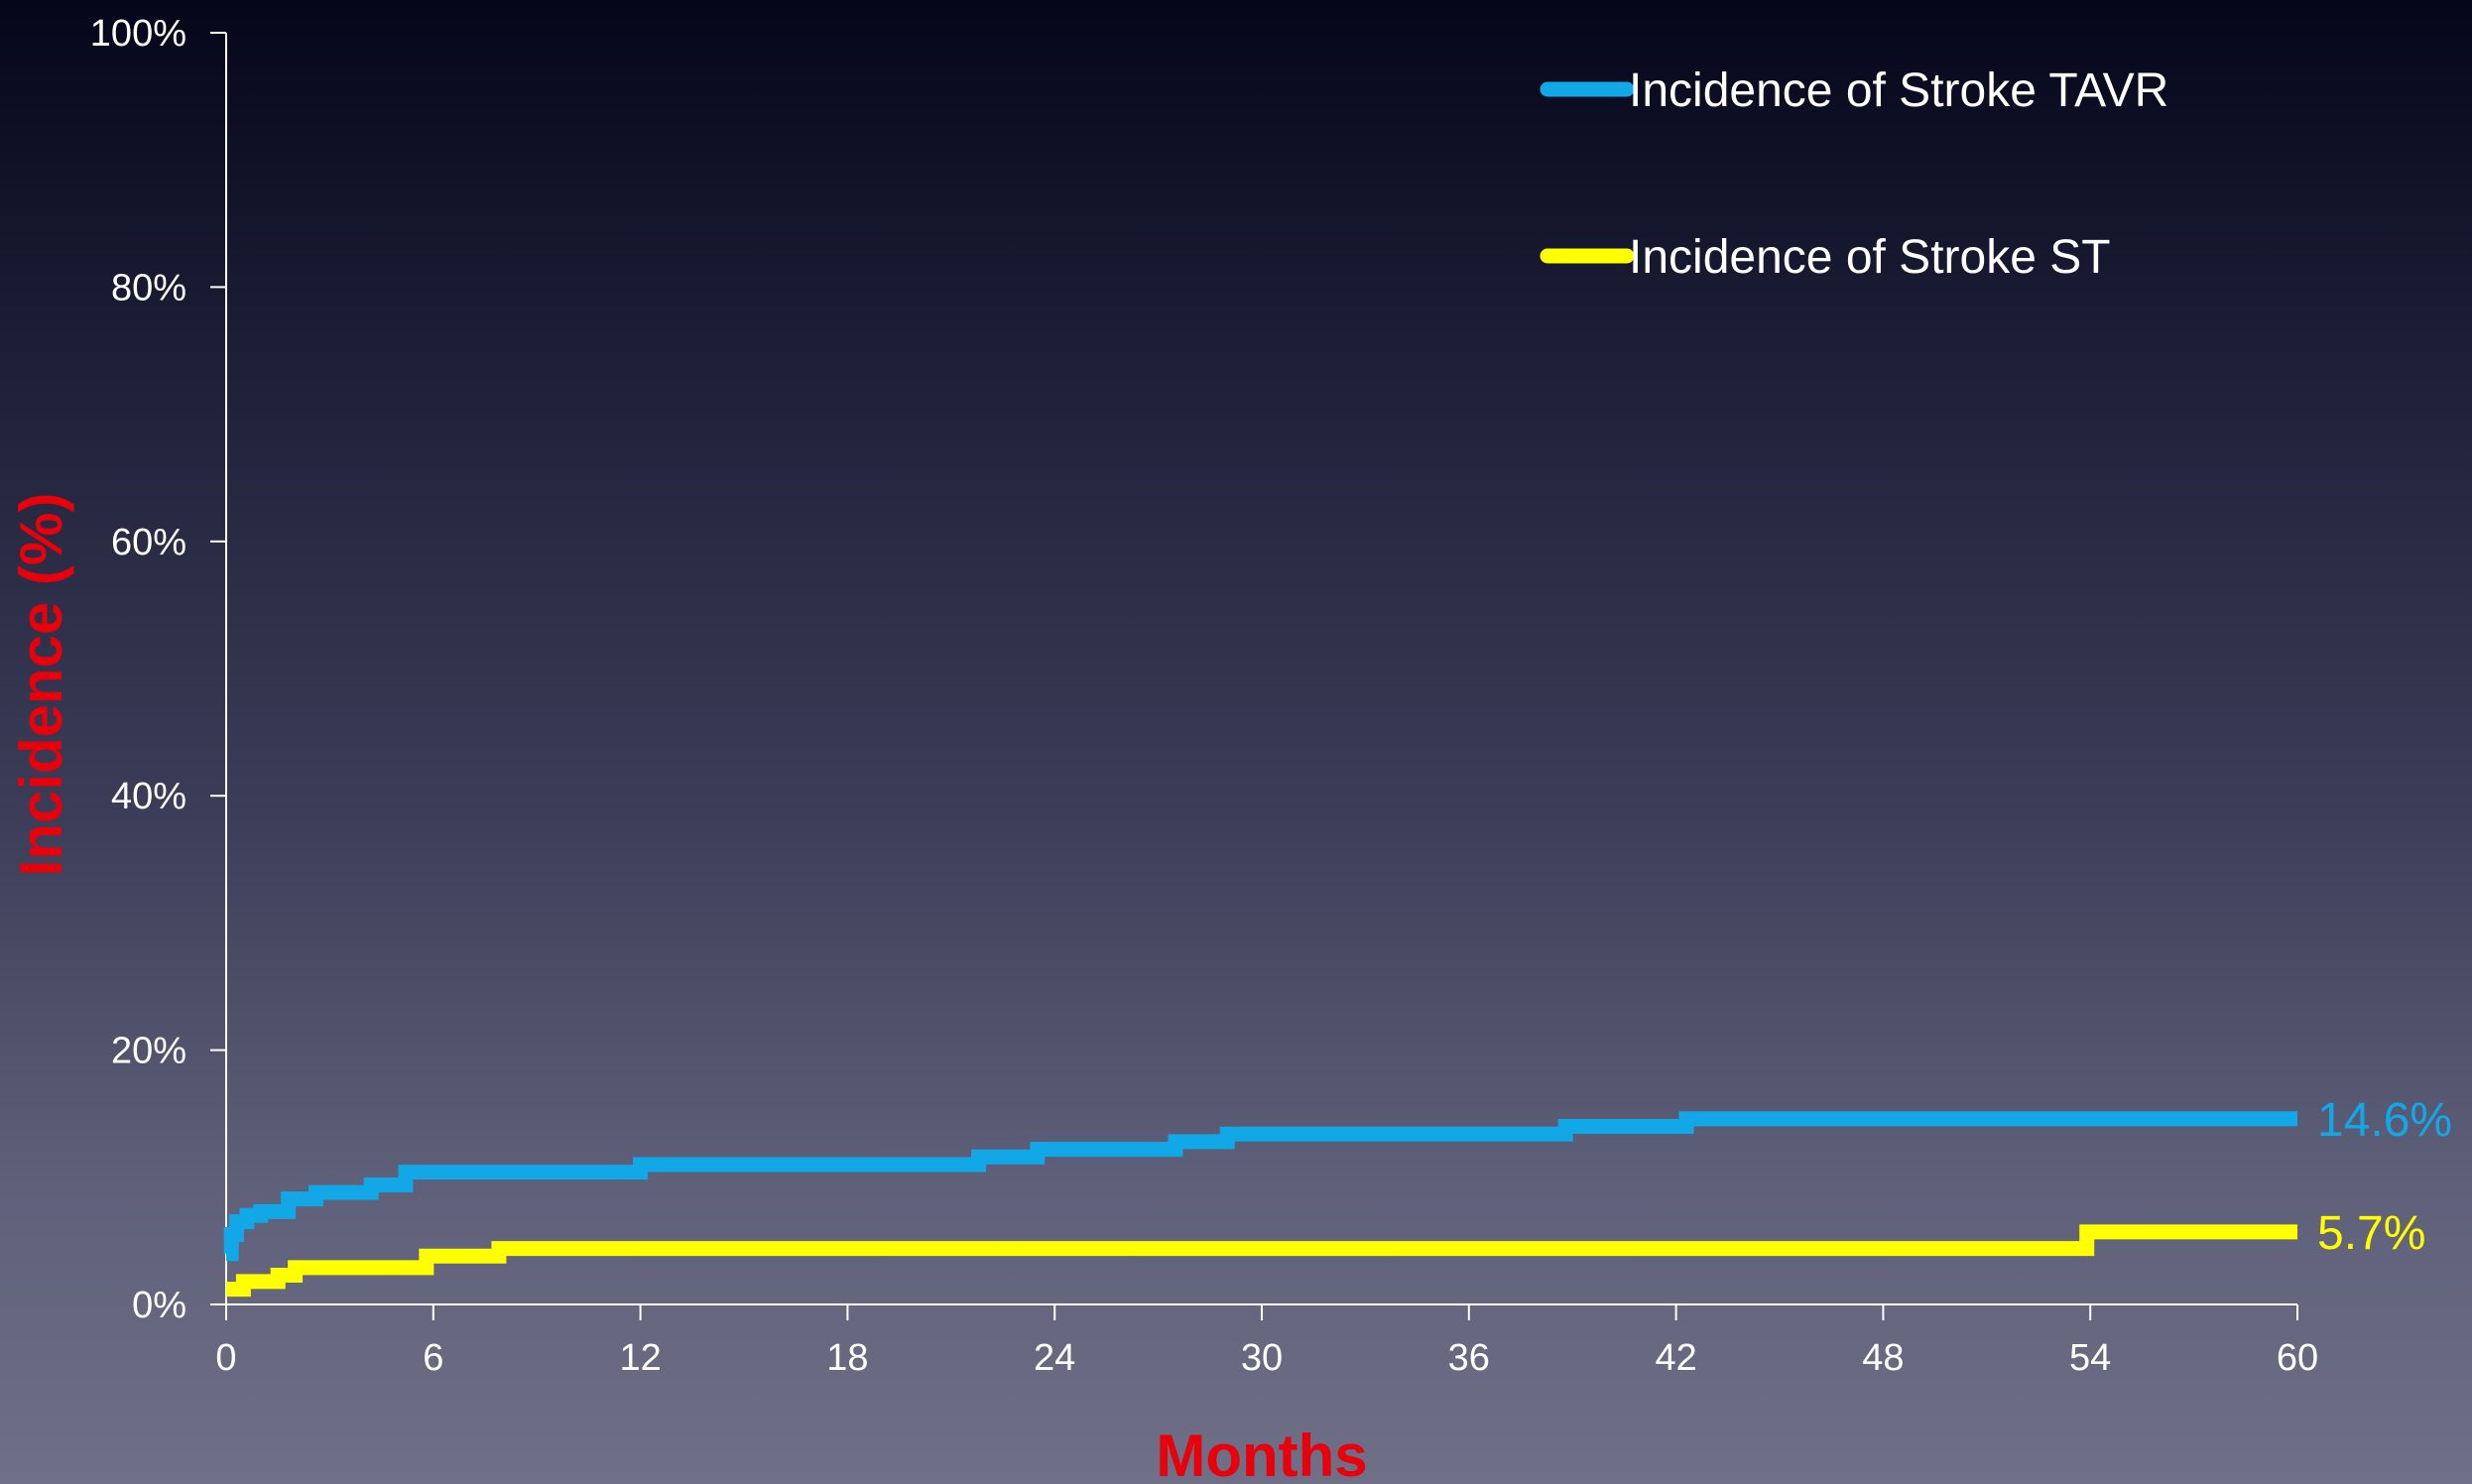  Describe the element at coordinates (1261, 1261) in the screenshot. I see `series-line-st` at that location.